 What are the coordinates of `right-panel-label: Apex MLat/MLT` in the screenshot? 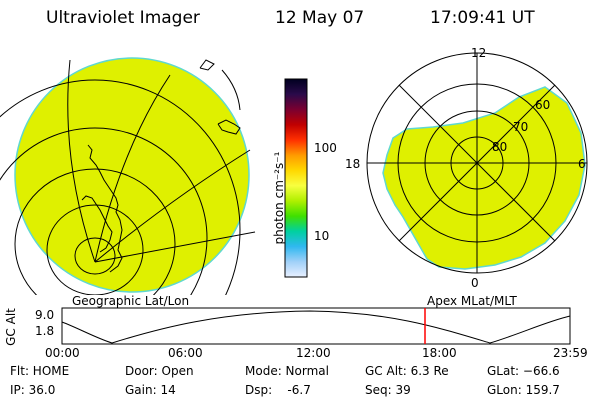 It's located at (472, 301).